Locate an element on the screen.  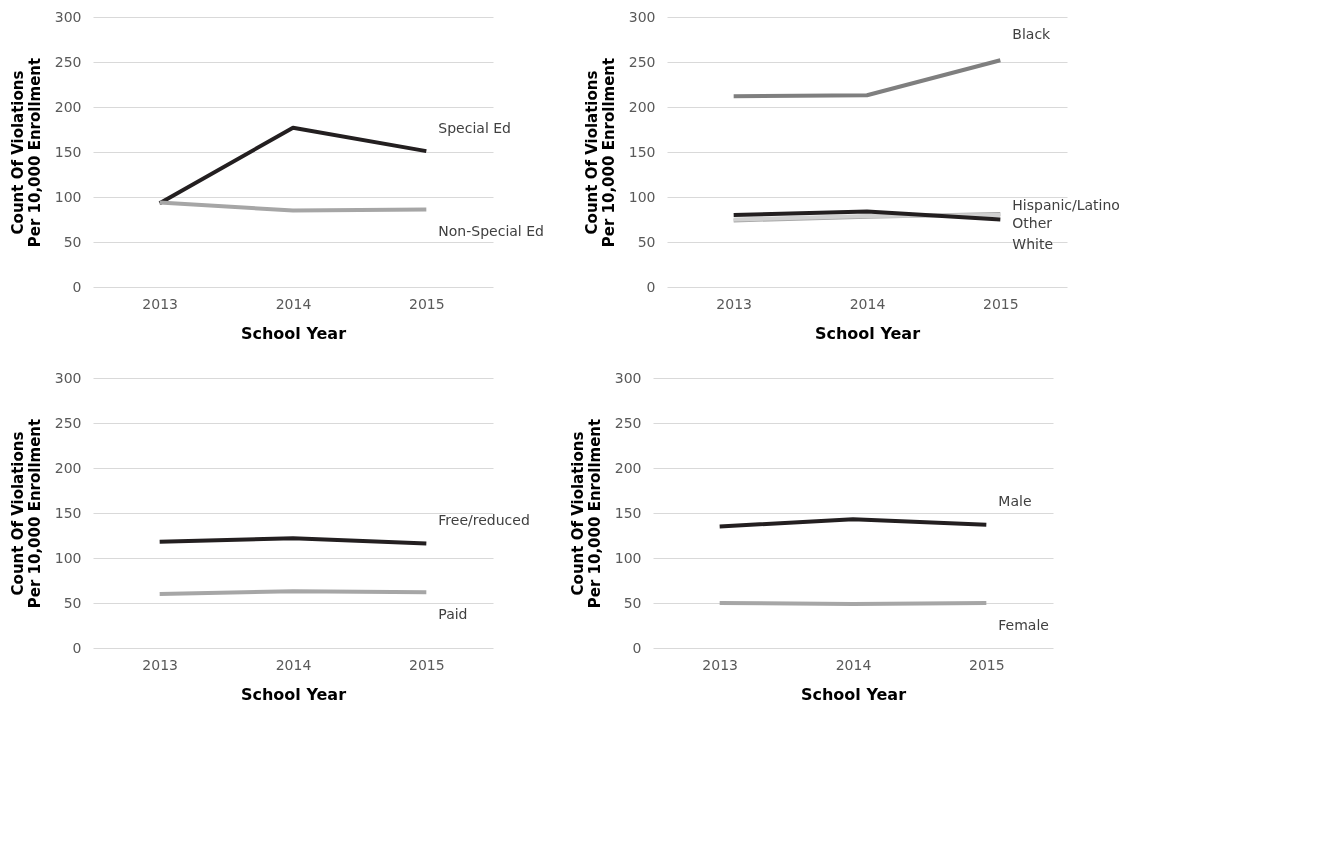
series-label: Female is located at coordinates (1023, 624).